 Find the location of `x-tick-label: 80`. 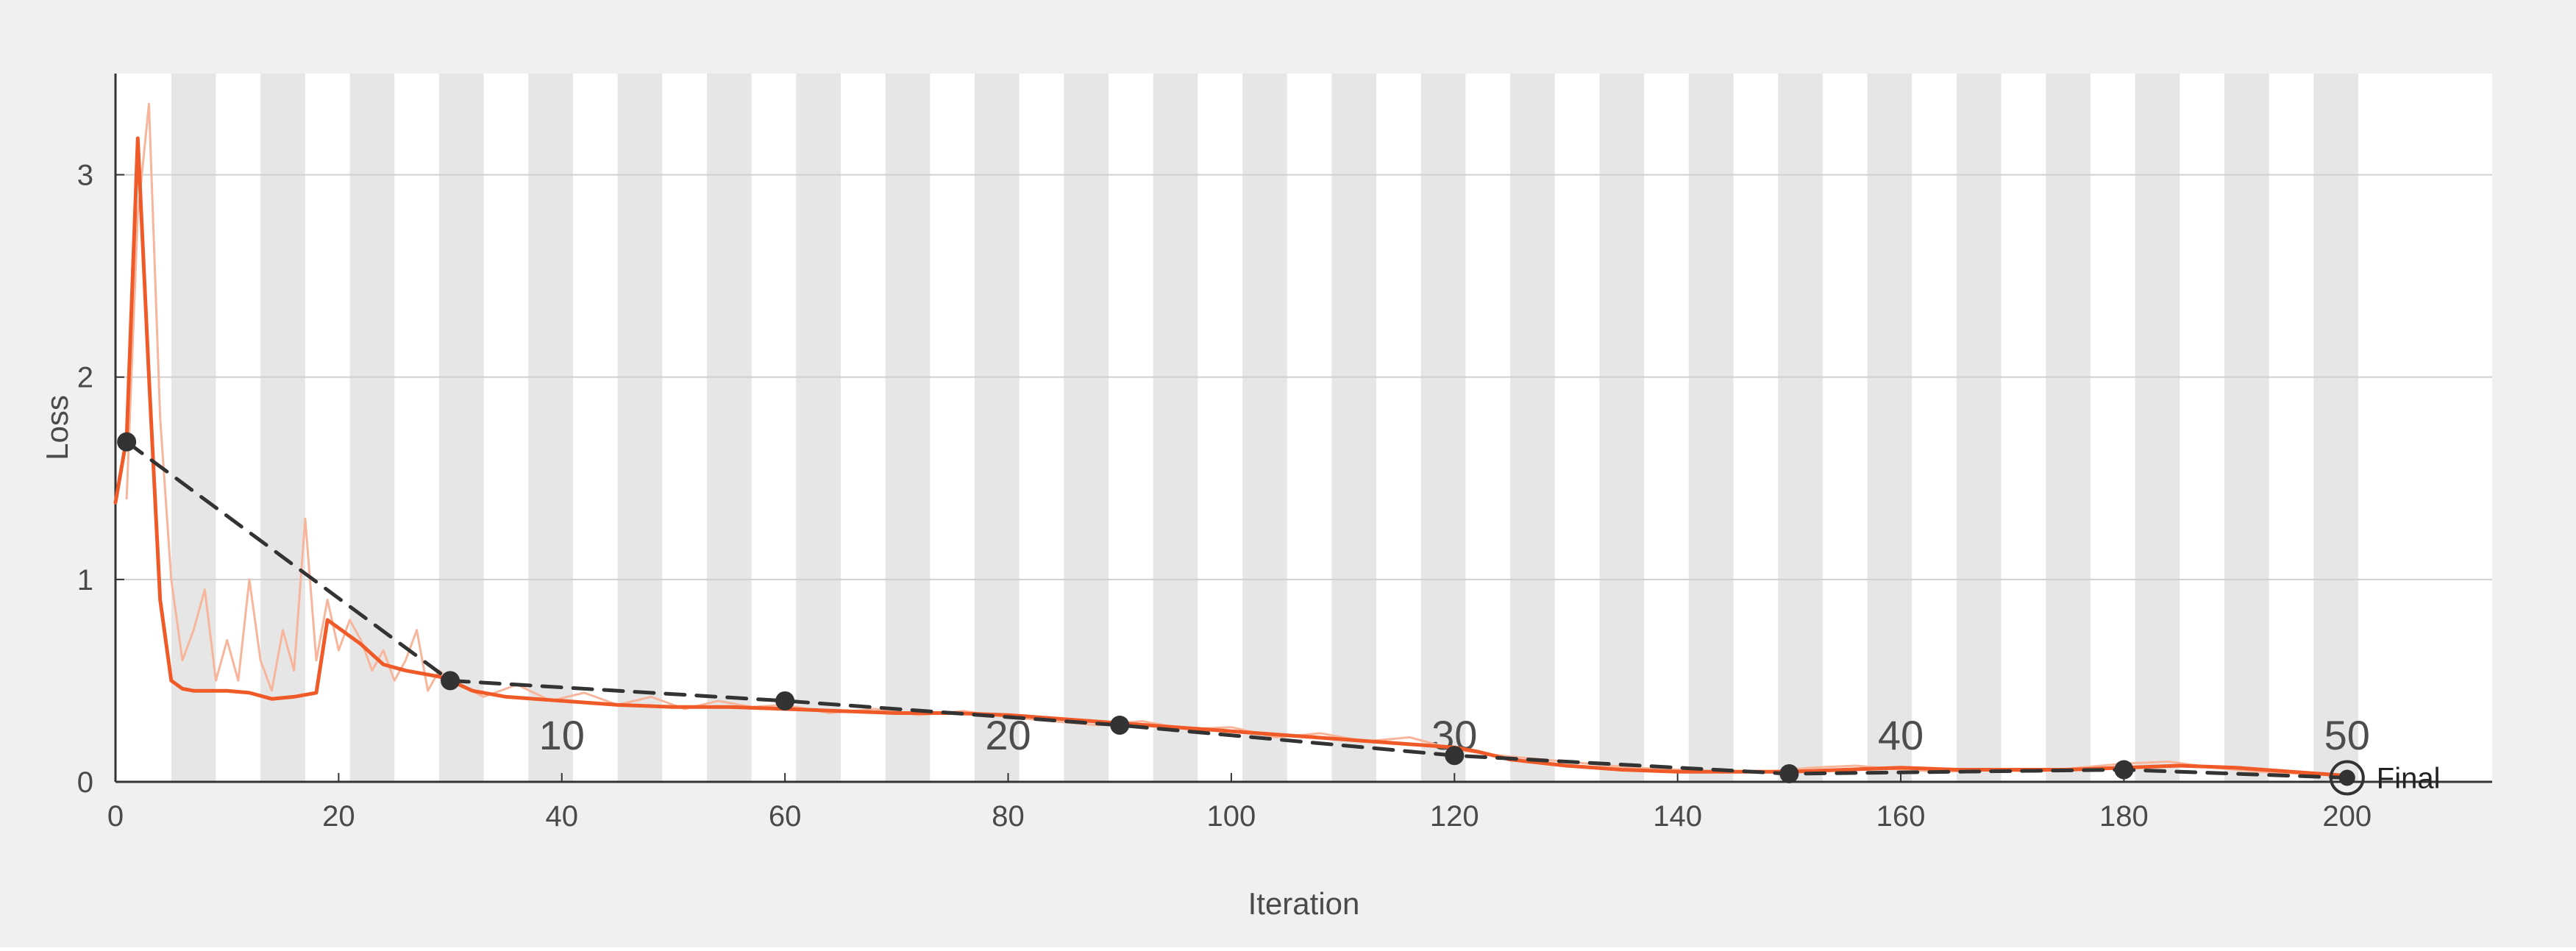

x-tick-label: 80 is located at coordinates (1008, 816).